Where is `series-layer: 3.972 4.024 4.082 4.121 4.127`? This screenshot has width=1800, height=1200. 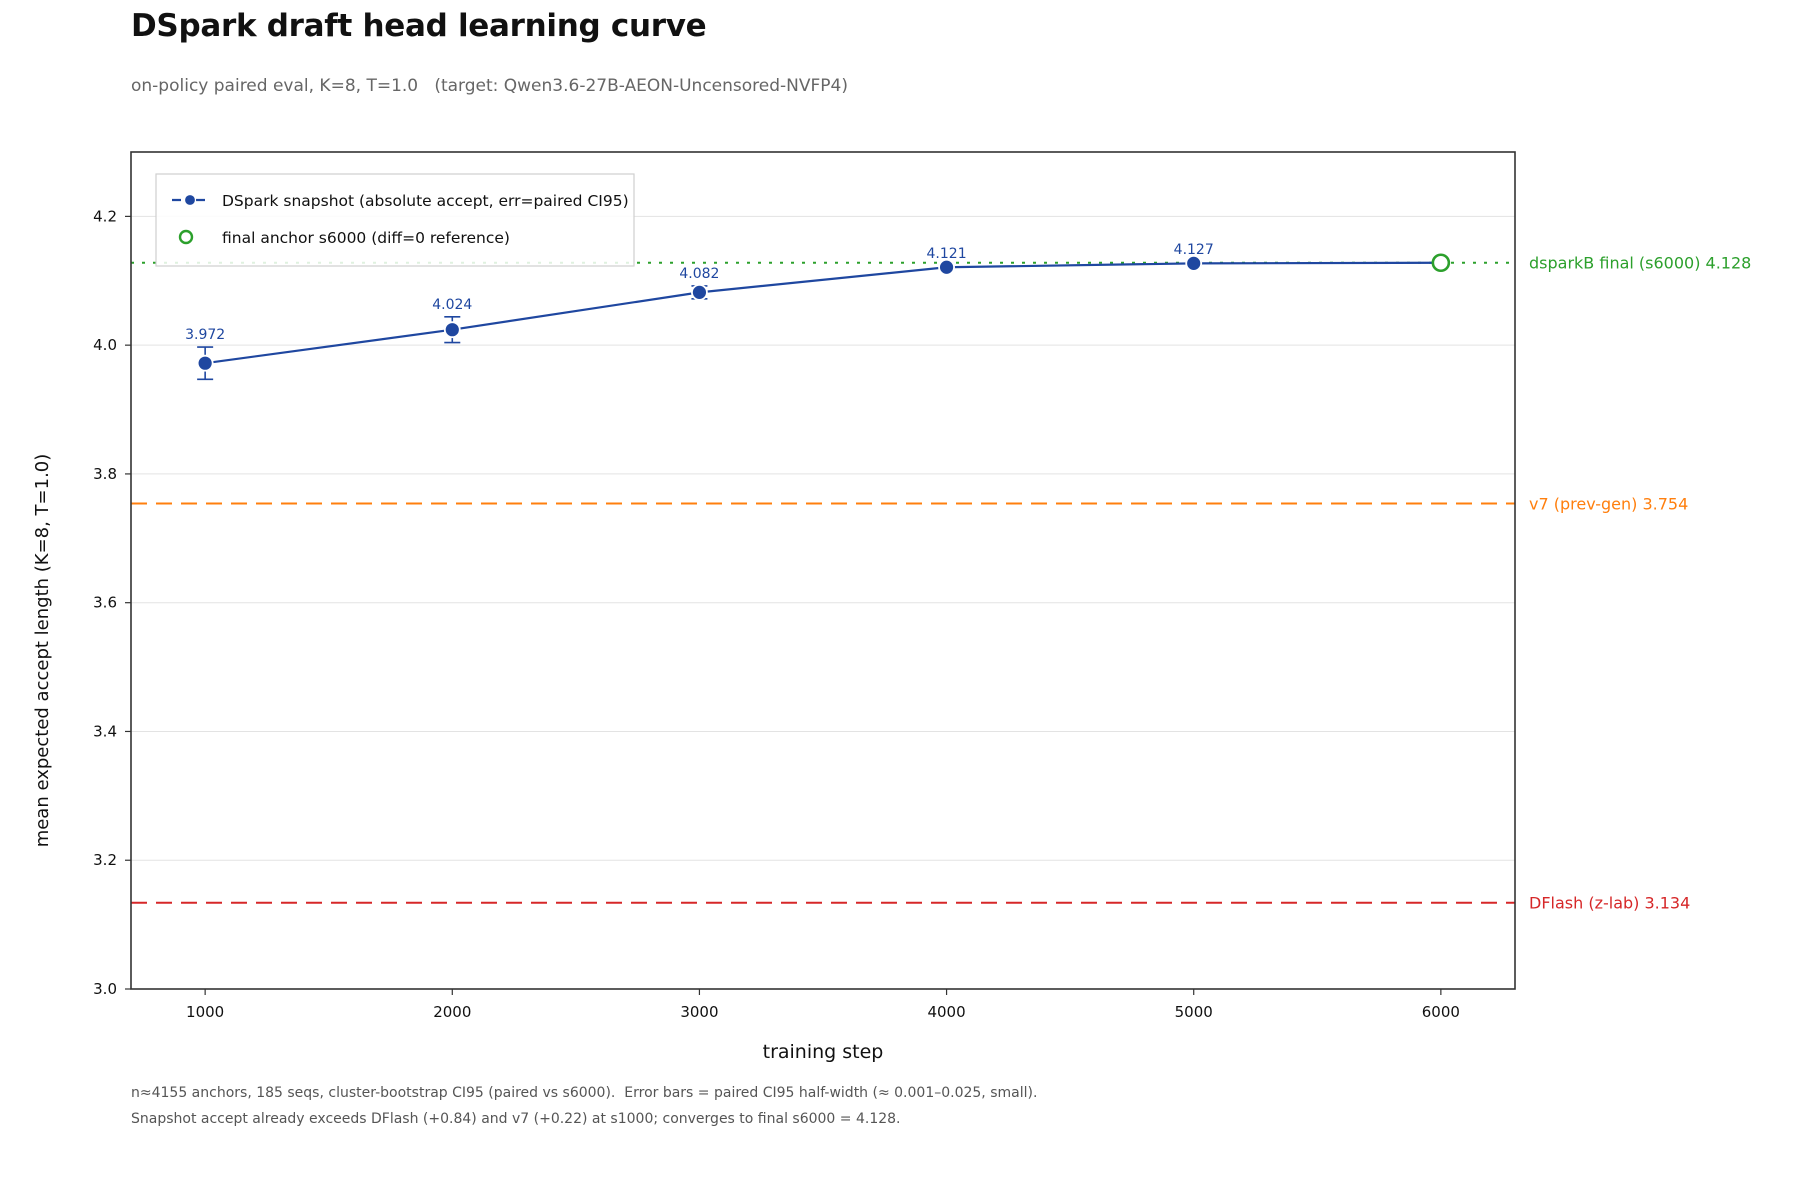 series-layer: 3.972 4.024 4.082 4.121 4.127 is located at coordinates (818, 311).